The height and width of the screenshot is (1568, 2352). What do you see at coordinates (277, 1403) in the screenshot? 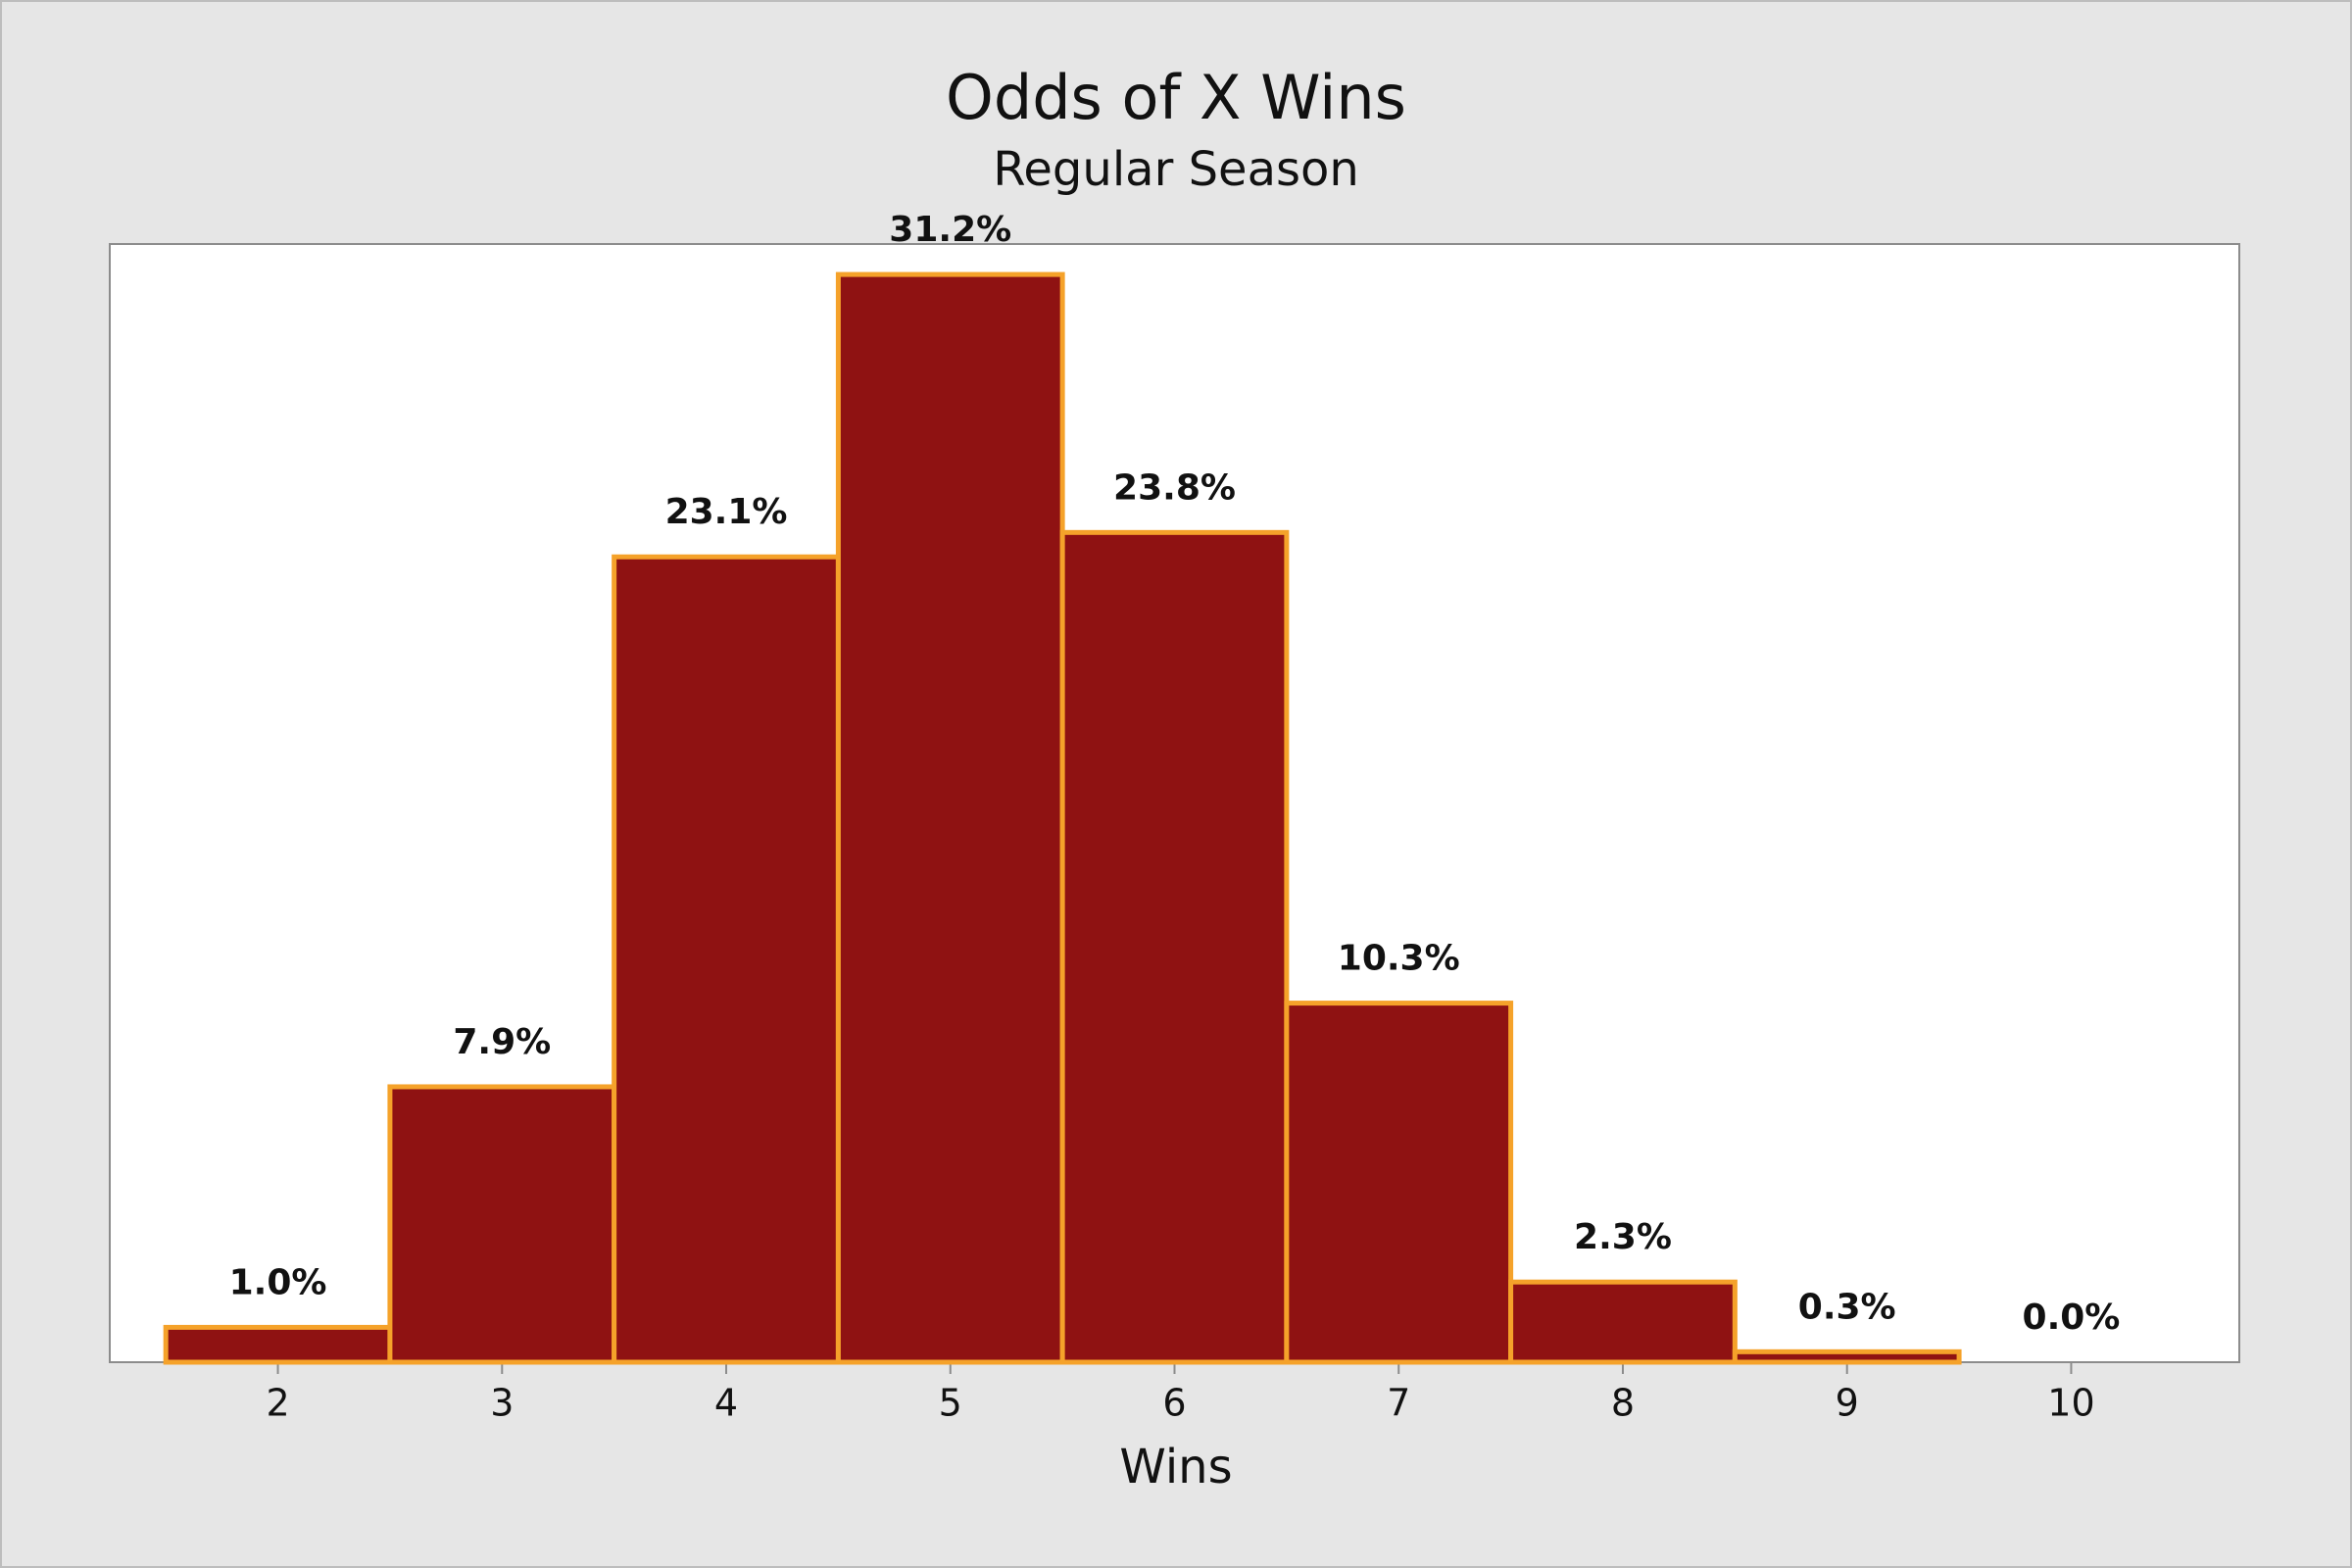
I see `x-tick-label: 2` at bounding box center [277, 1403].